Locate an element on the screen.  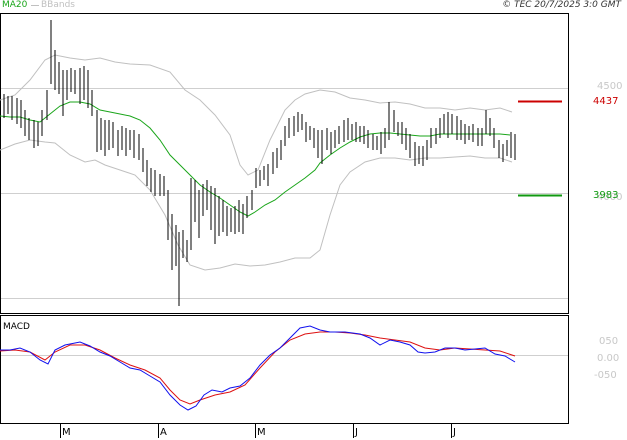
x-tick-j2: J is located at coordinates (454, 432).